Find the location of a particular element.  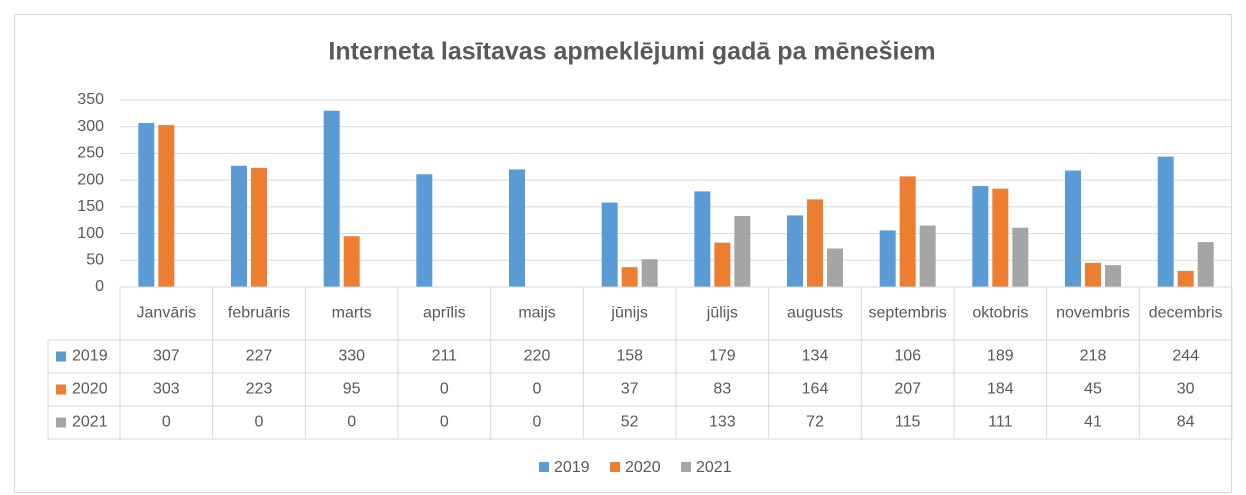

table-value: 106 is located at coordinates (907, 356).